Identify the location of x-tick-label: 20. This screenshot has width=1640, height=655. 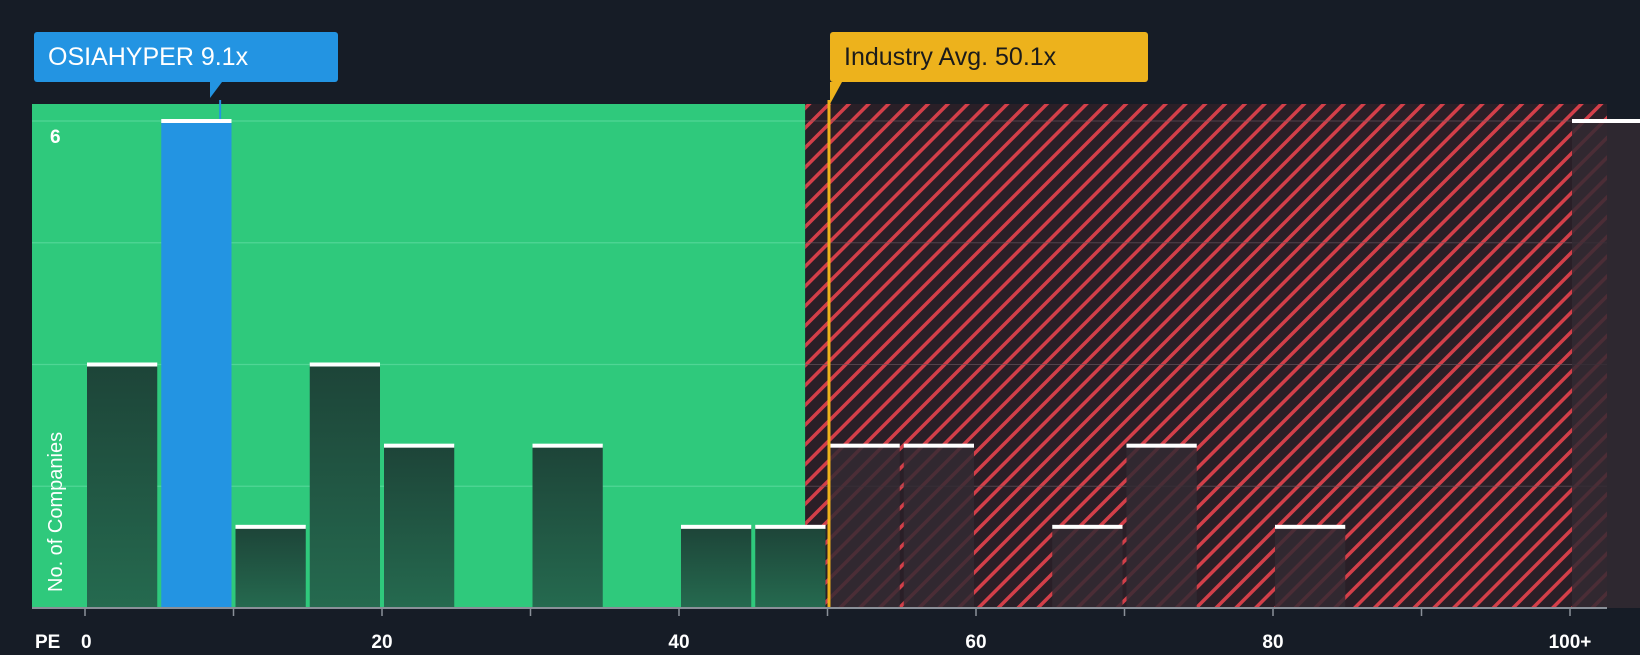
(381, 641).